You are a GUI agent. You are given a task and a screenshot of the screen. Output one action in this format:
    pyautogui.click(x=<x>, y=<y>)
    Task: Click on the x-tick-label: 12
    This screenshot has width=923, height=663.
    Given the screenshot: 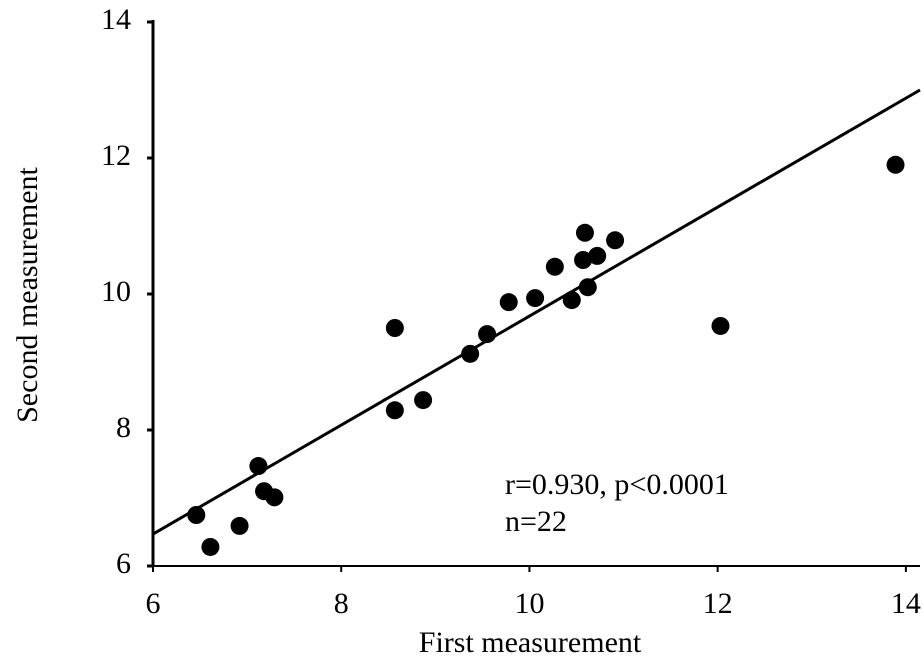 What is the action you would take?
    pyautogui.click(x=718, y=603)
    